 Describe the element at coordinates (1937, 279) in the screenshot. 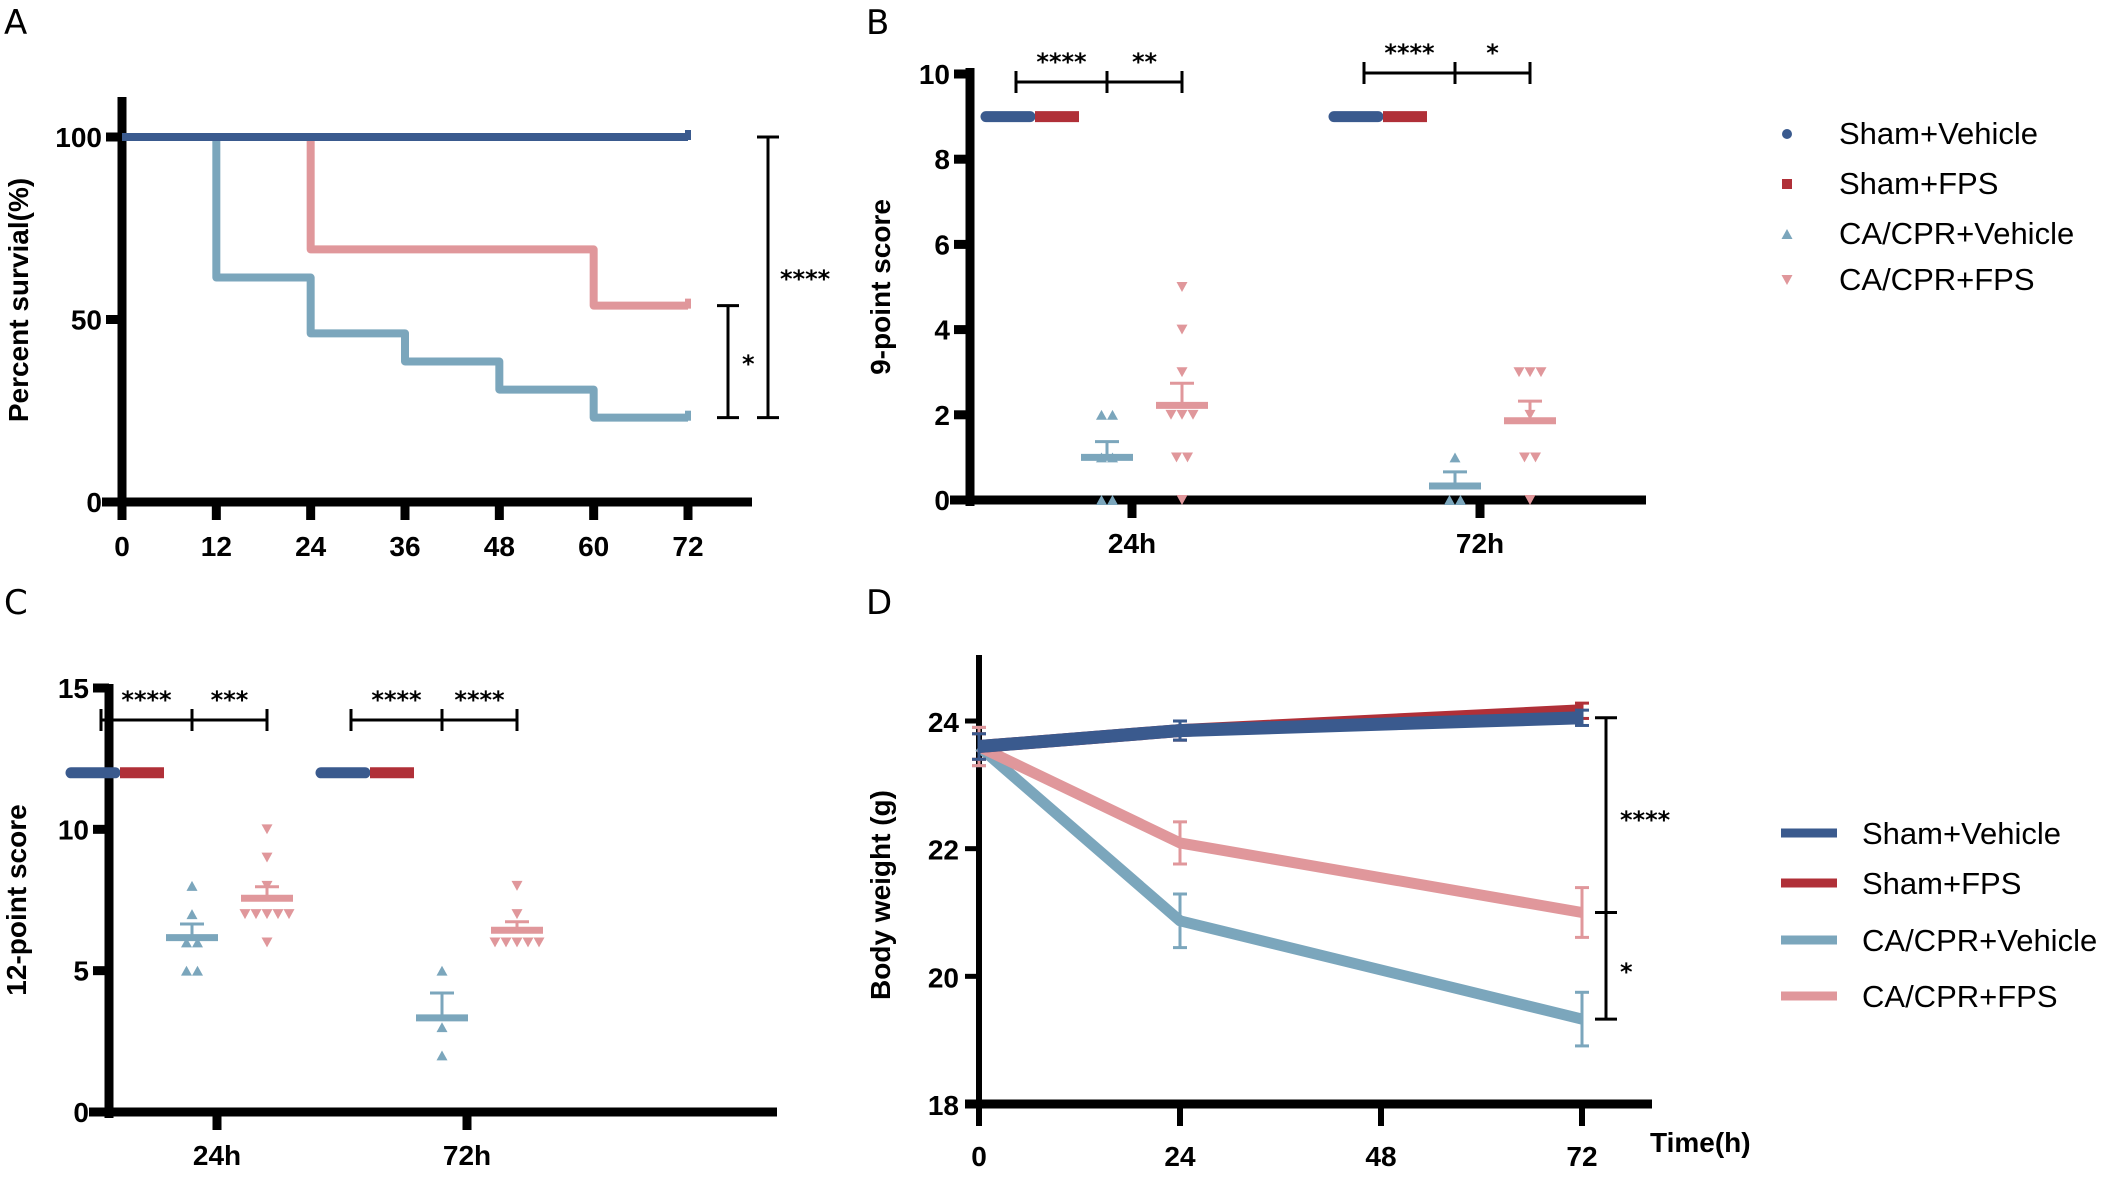

I see `legend-label-ca-cpr-fps: CA/CPR+FPS` at that location.